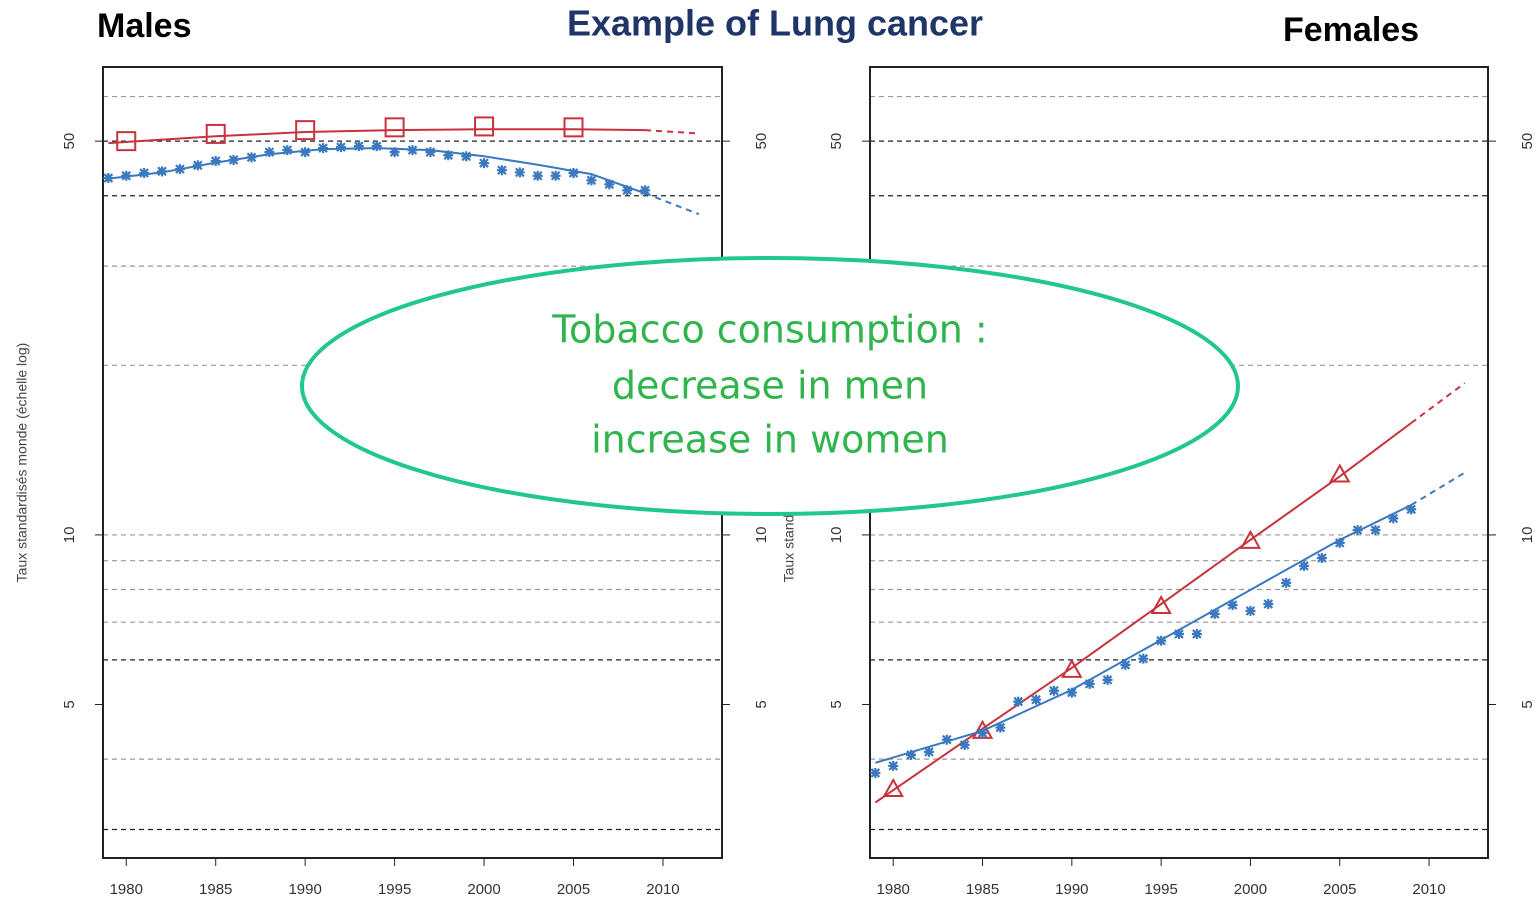  What do you see at coordinates (22, 463) in the screenshot?
I see `y-axis-title: Taux standardisés monde (échelle log)` at bounding box center [22, 463].